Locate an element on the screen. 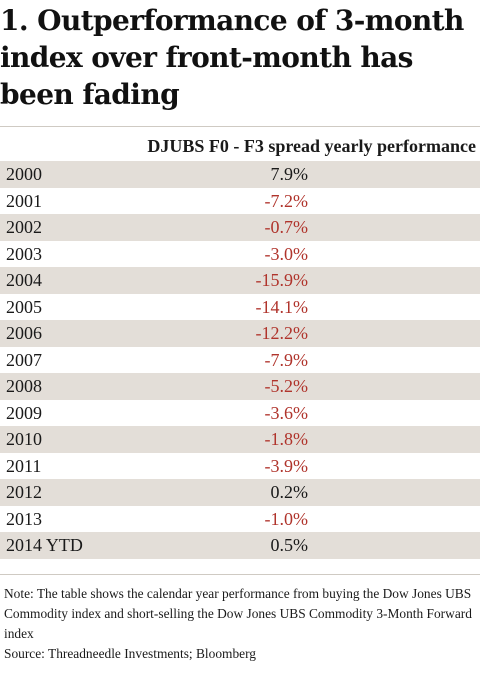  table-row: 2004 -15.9% is located at coordinates (240, 280).